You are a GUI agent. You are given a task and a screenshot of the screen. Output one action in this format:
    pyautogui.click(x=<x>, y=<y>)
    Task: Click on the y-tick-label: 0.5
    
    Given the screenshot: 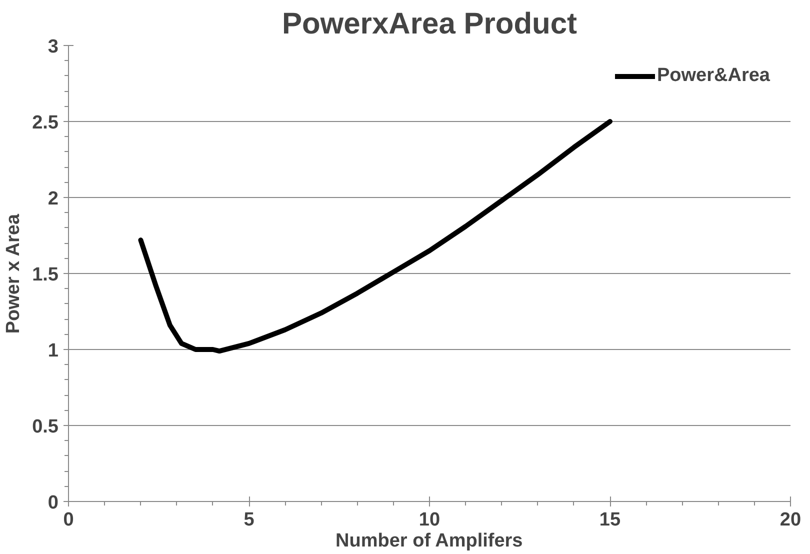 What is the action you would take?
    pyautogui.click(x=45, y=427)
    